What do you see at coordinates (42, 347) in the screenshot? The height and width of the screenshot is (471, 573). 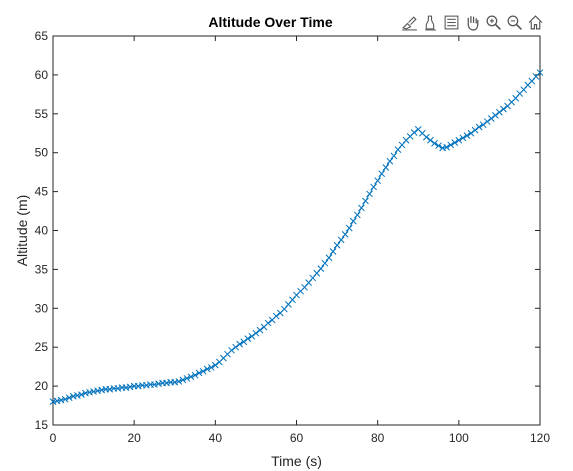 I see `y-tick-label: 25` at bounding box center [42, 347].